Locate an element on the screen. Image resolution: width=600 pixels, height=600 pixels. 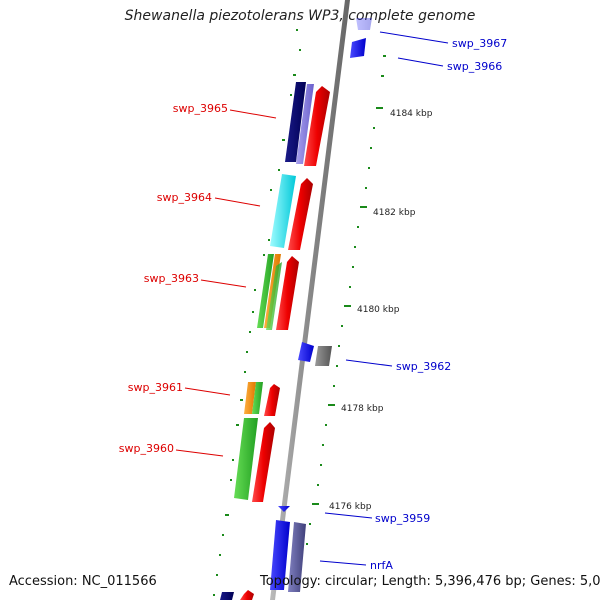
kbp-label-4176: 4176 kbp is located at coordinates (350, 507).